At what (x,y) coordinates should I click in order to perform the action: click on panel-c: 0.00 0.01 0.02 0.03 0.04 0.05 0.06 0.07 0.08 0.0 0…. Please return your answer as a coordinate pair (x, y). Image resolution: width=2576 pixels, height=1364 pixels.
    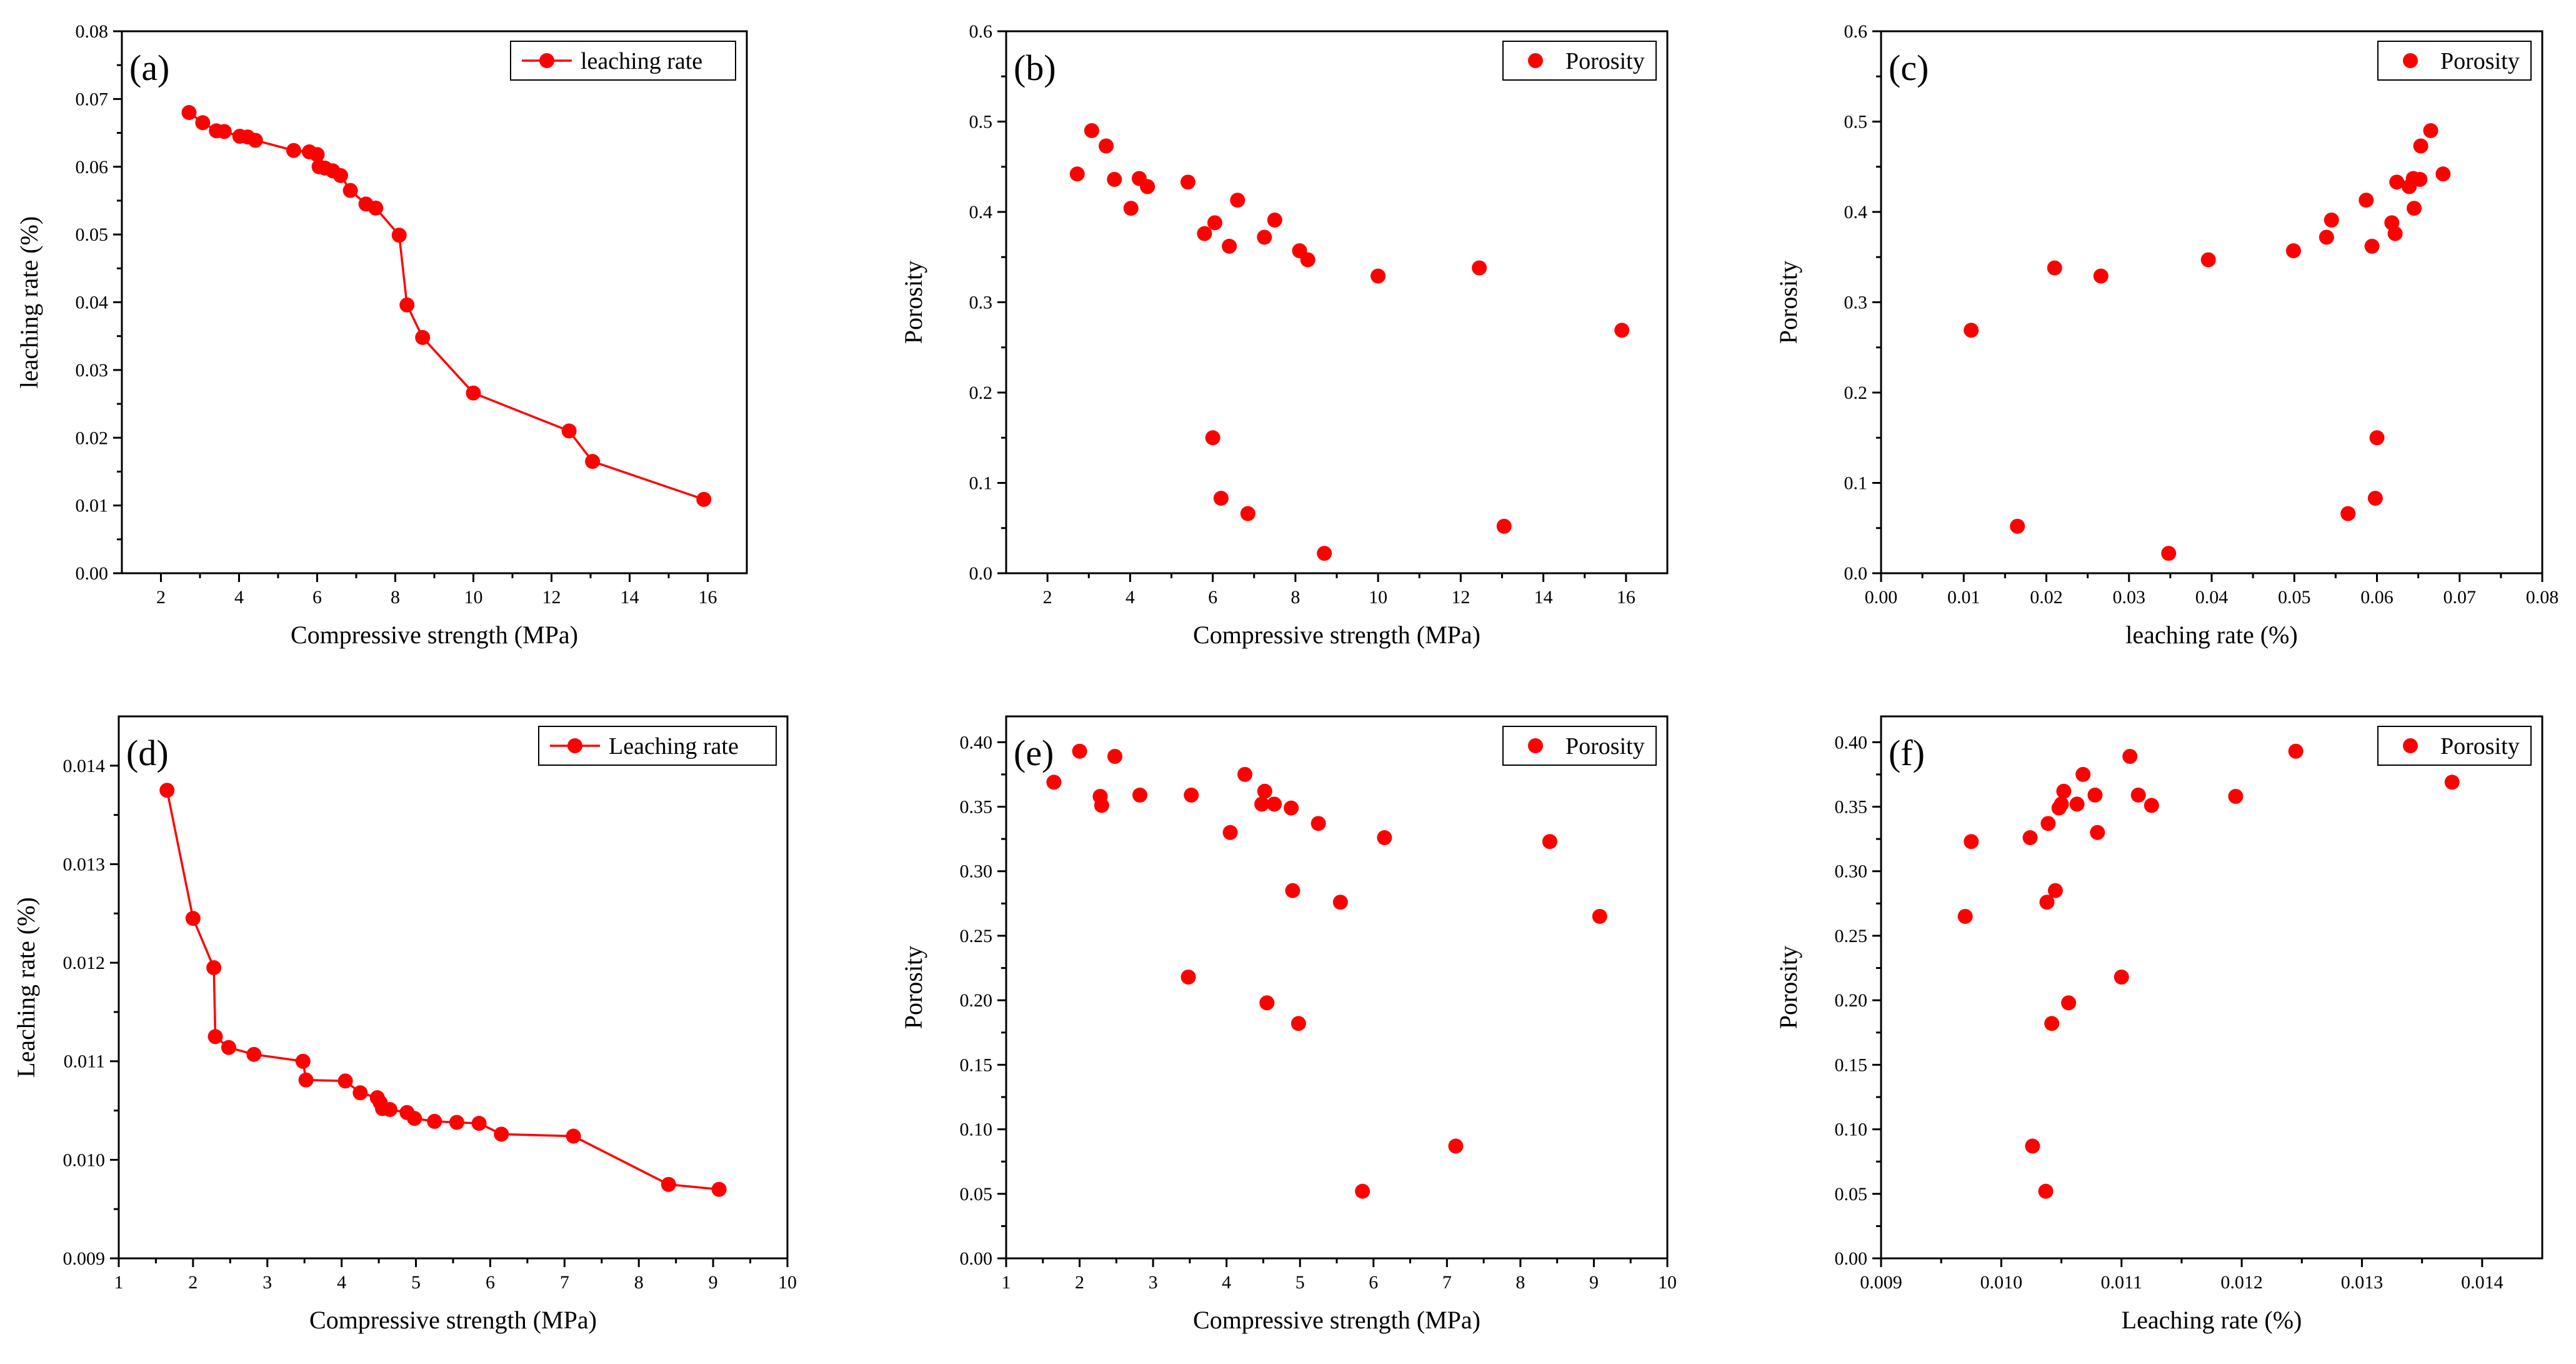
    Looking at the image, I should click on (2166, 335).